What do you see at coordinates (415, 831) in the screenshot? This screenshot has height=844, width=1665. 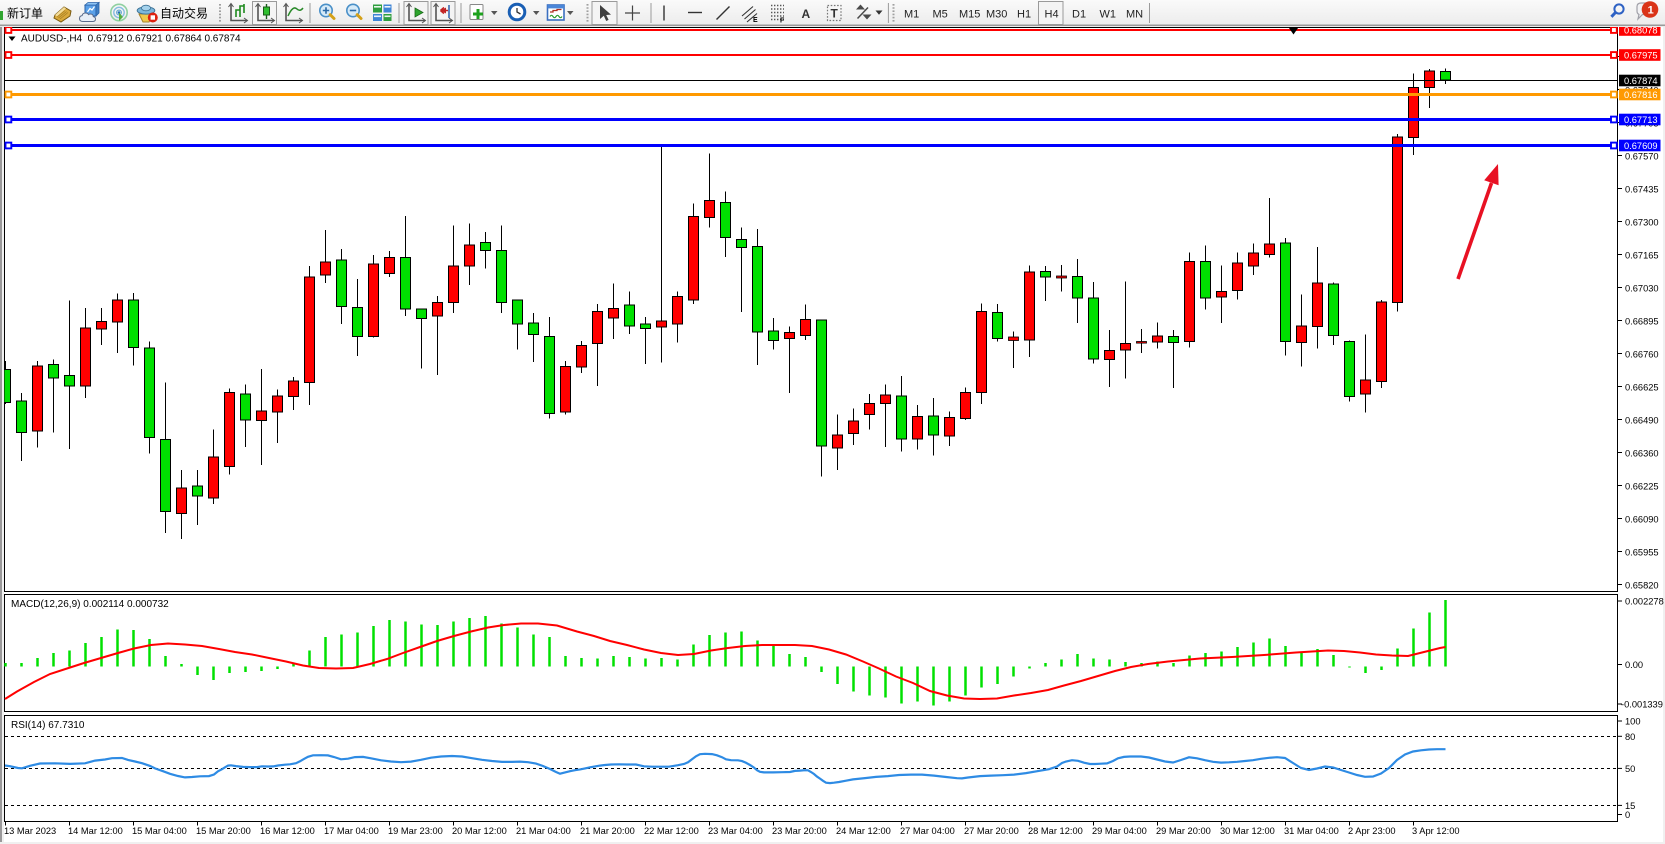 I see `svg-text: 19 Mar 23:00` at bounding box center [415, 831].